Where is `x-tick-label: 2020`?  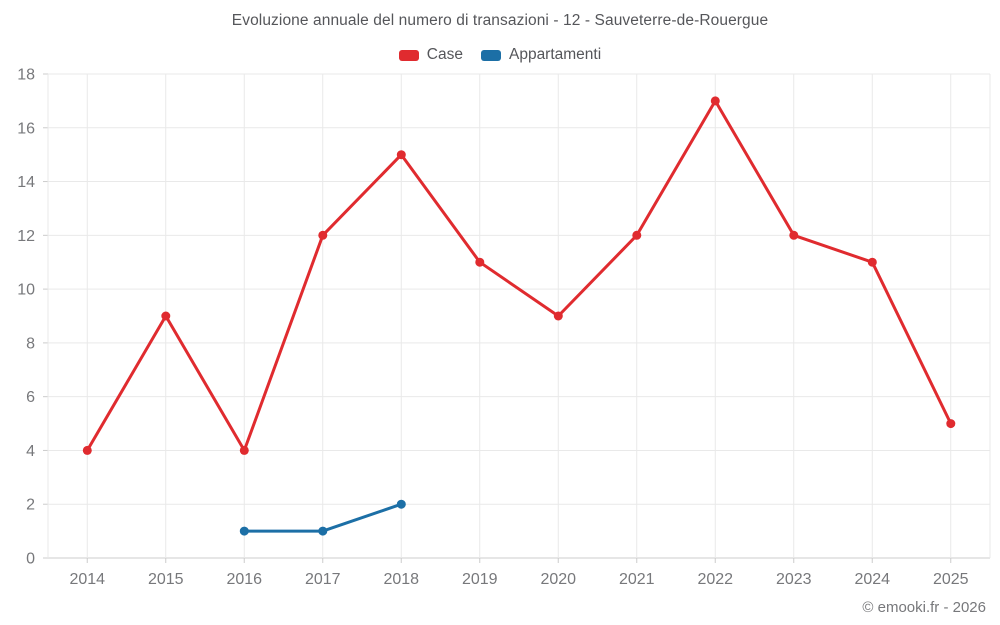
x-tick-label: 2020 is located at coordinates (558, 579).